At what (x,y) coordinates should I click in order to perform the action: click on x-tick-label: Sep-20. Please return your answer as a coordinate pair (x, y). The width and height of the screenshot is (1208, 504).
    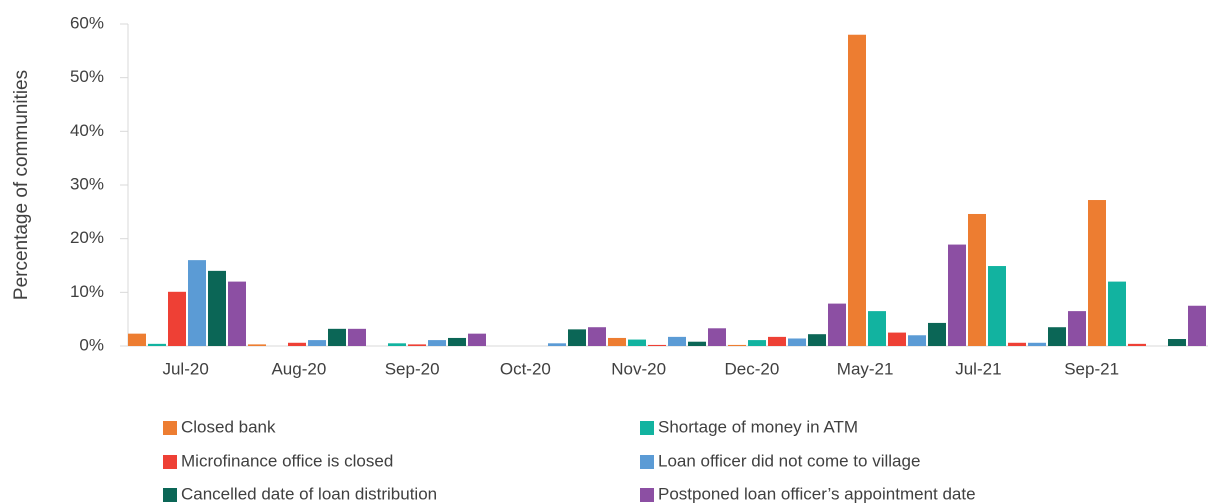
    Looking at the image, I should click on (412, 368).